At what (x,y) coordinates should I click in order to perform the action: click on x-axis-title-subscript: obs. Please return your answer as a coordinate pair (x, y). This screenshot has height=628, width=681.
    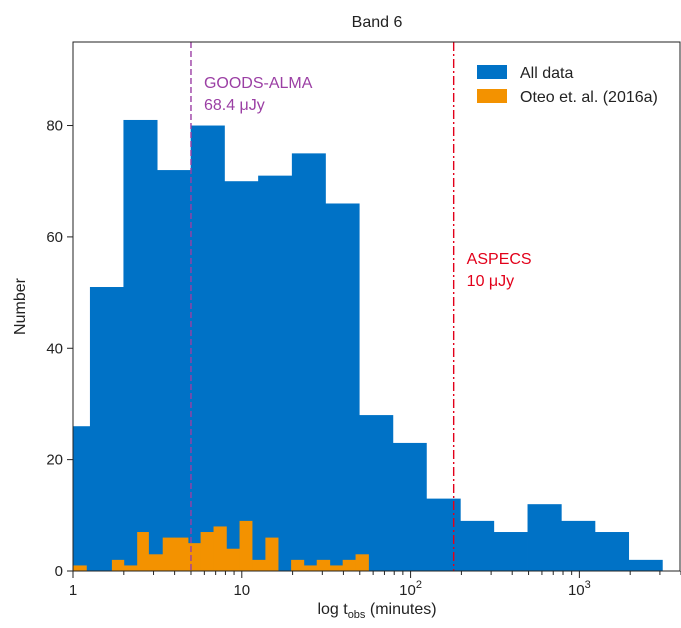
    Looking at the image, I should click on (357, 615).